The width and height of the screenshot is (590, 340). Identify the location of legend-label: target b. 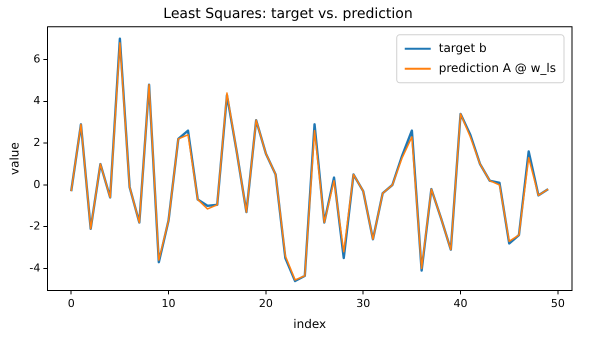
(462, 47).